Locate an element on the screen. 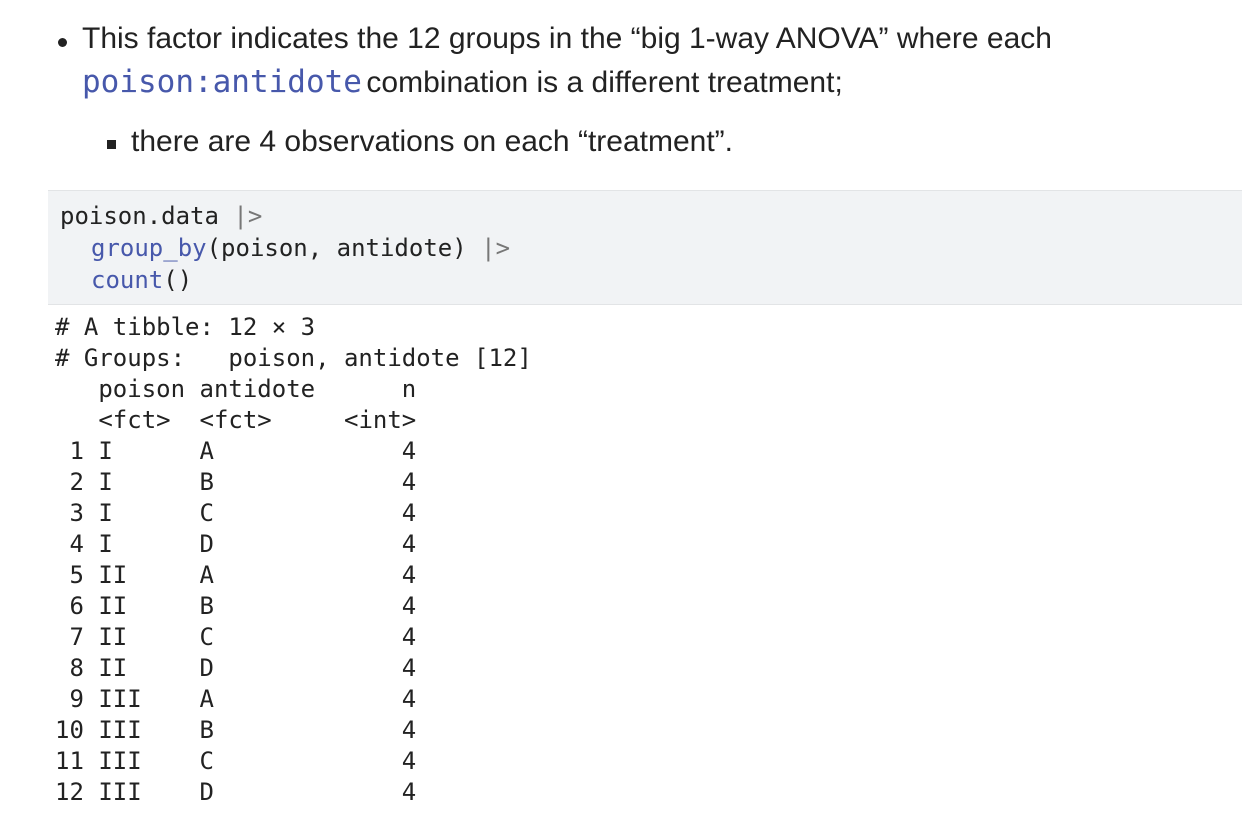 This screenshot has height=817, width=1242. code-line: poison.data |> is located at coordinates (161, 216).